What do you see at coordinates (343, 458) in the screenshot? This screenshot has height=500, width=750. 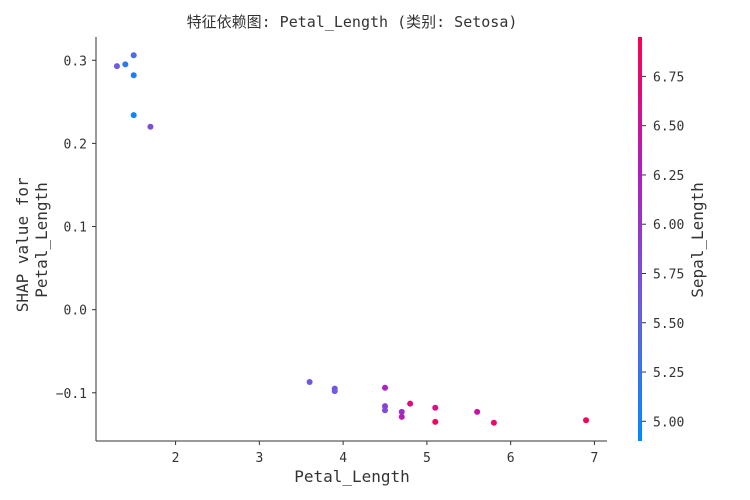 I see `x-tick-label: 4` at bounding box center [343, 458].